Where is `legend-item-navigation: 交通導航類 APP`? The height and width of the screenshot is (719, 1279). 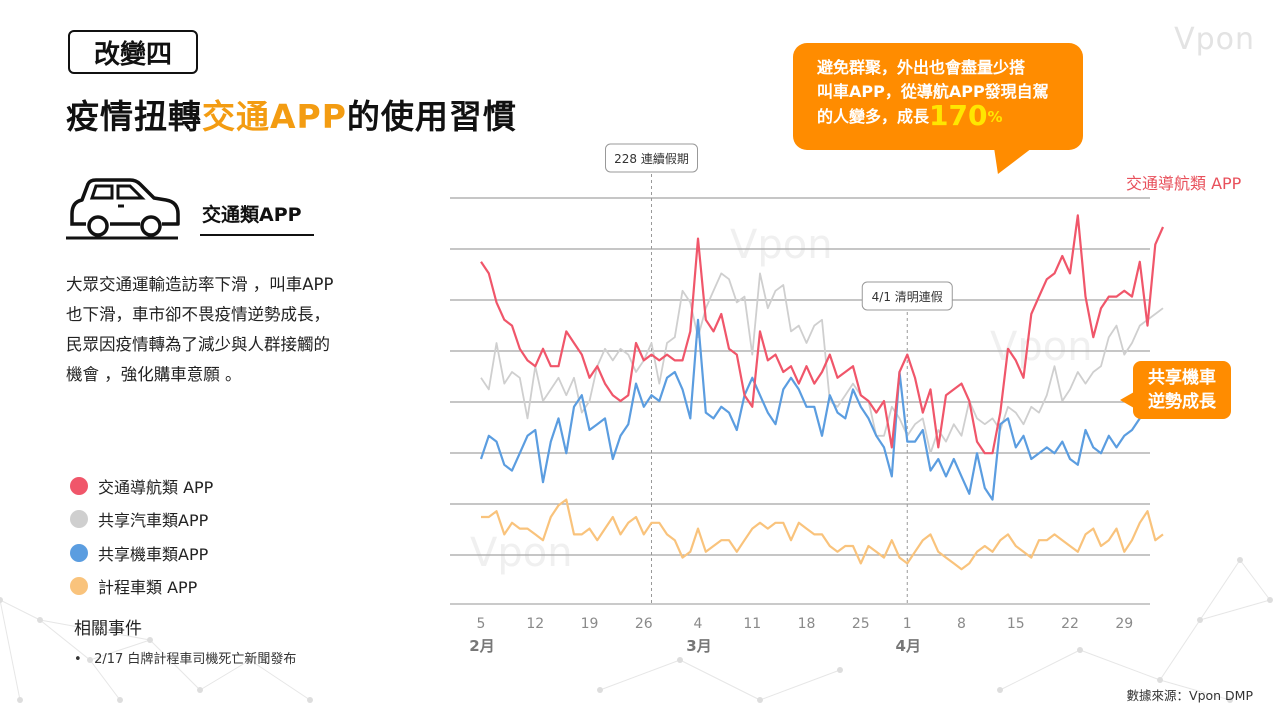
legend-item-navigation: 交通導航類 APP is located at coordinates (141, 486).